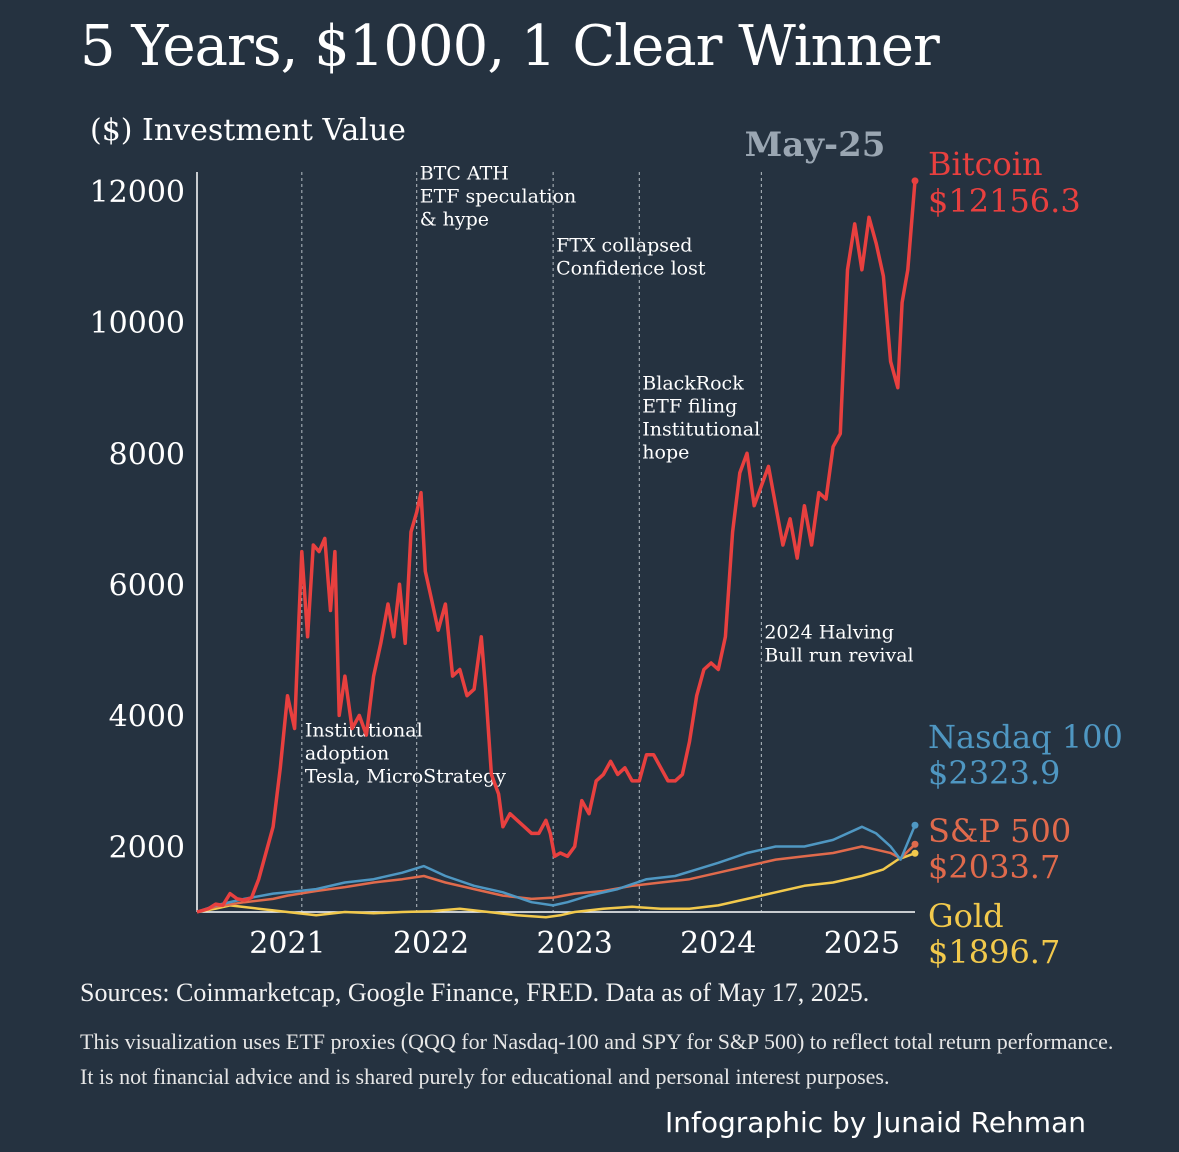 Image resolution: width=1179 pixels, height=1152 pixels. I want to click on x-tick-label: 2022, so click(431, 943).